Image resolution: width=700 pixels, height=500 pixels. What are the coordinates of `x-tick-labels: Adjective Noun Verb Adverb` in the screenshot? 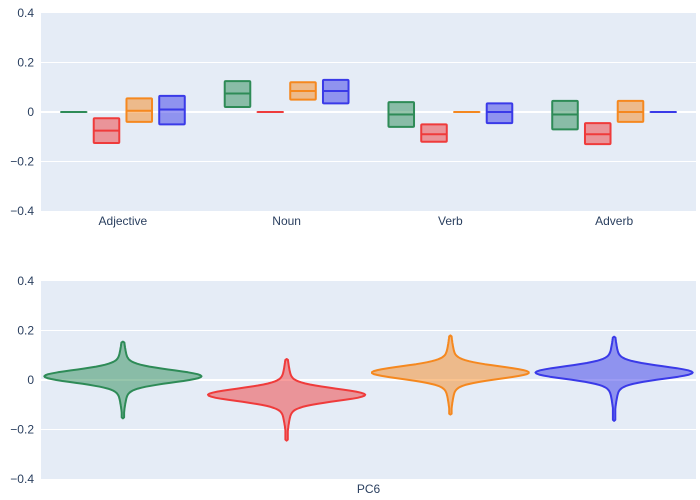 It's located at (366, 221).